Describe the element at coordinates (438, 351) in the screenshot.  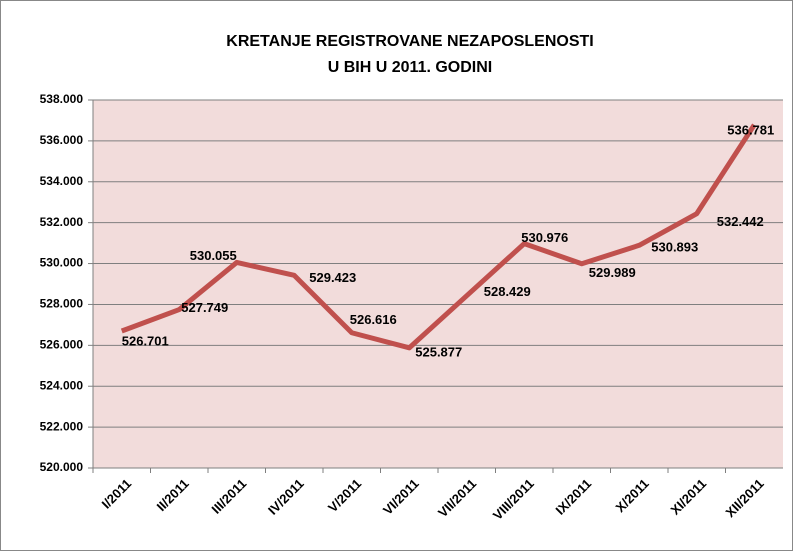
I see `data-label: 525.877` at that location.